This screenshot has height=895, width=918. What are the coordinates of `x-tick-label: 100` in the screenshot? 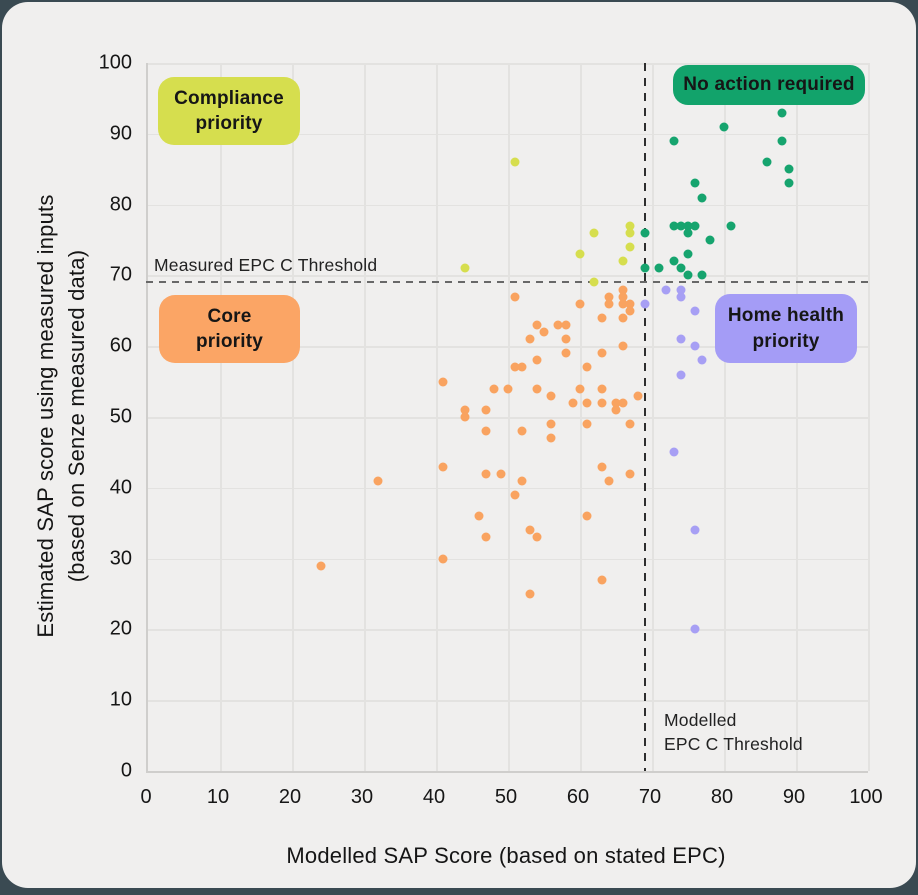 It's located at (866, 797).